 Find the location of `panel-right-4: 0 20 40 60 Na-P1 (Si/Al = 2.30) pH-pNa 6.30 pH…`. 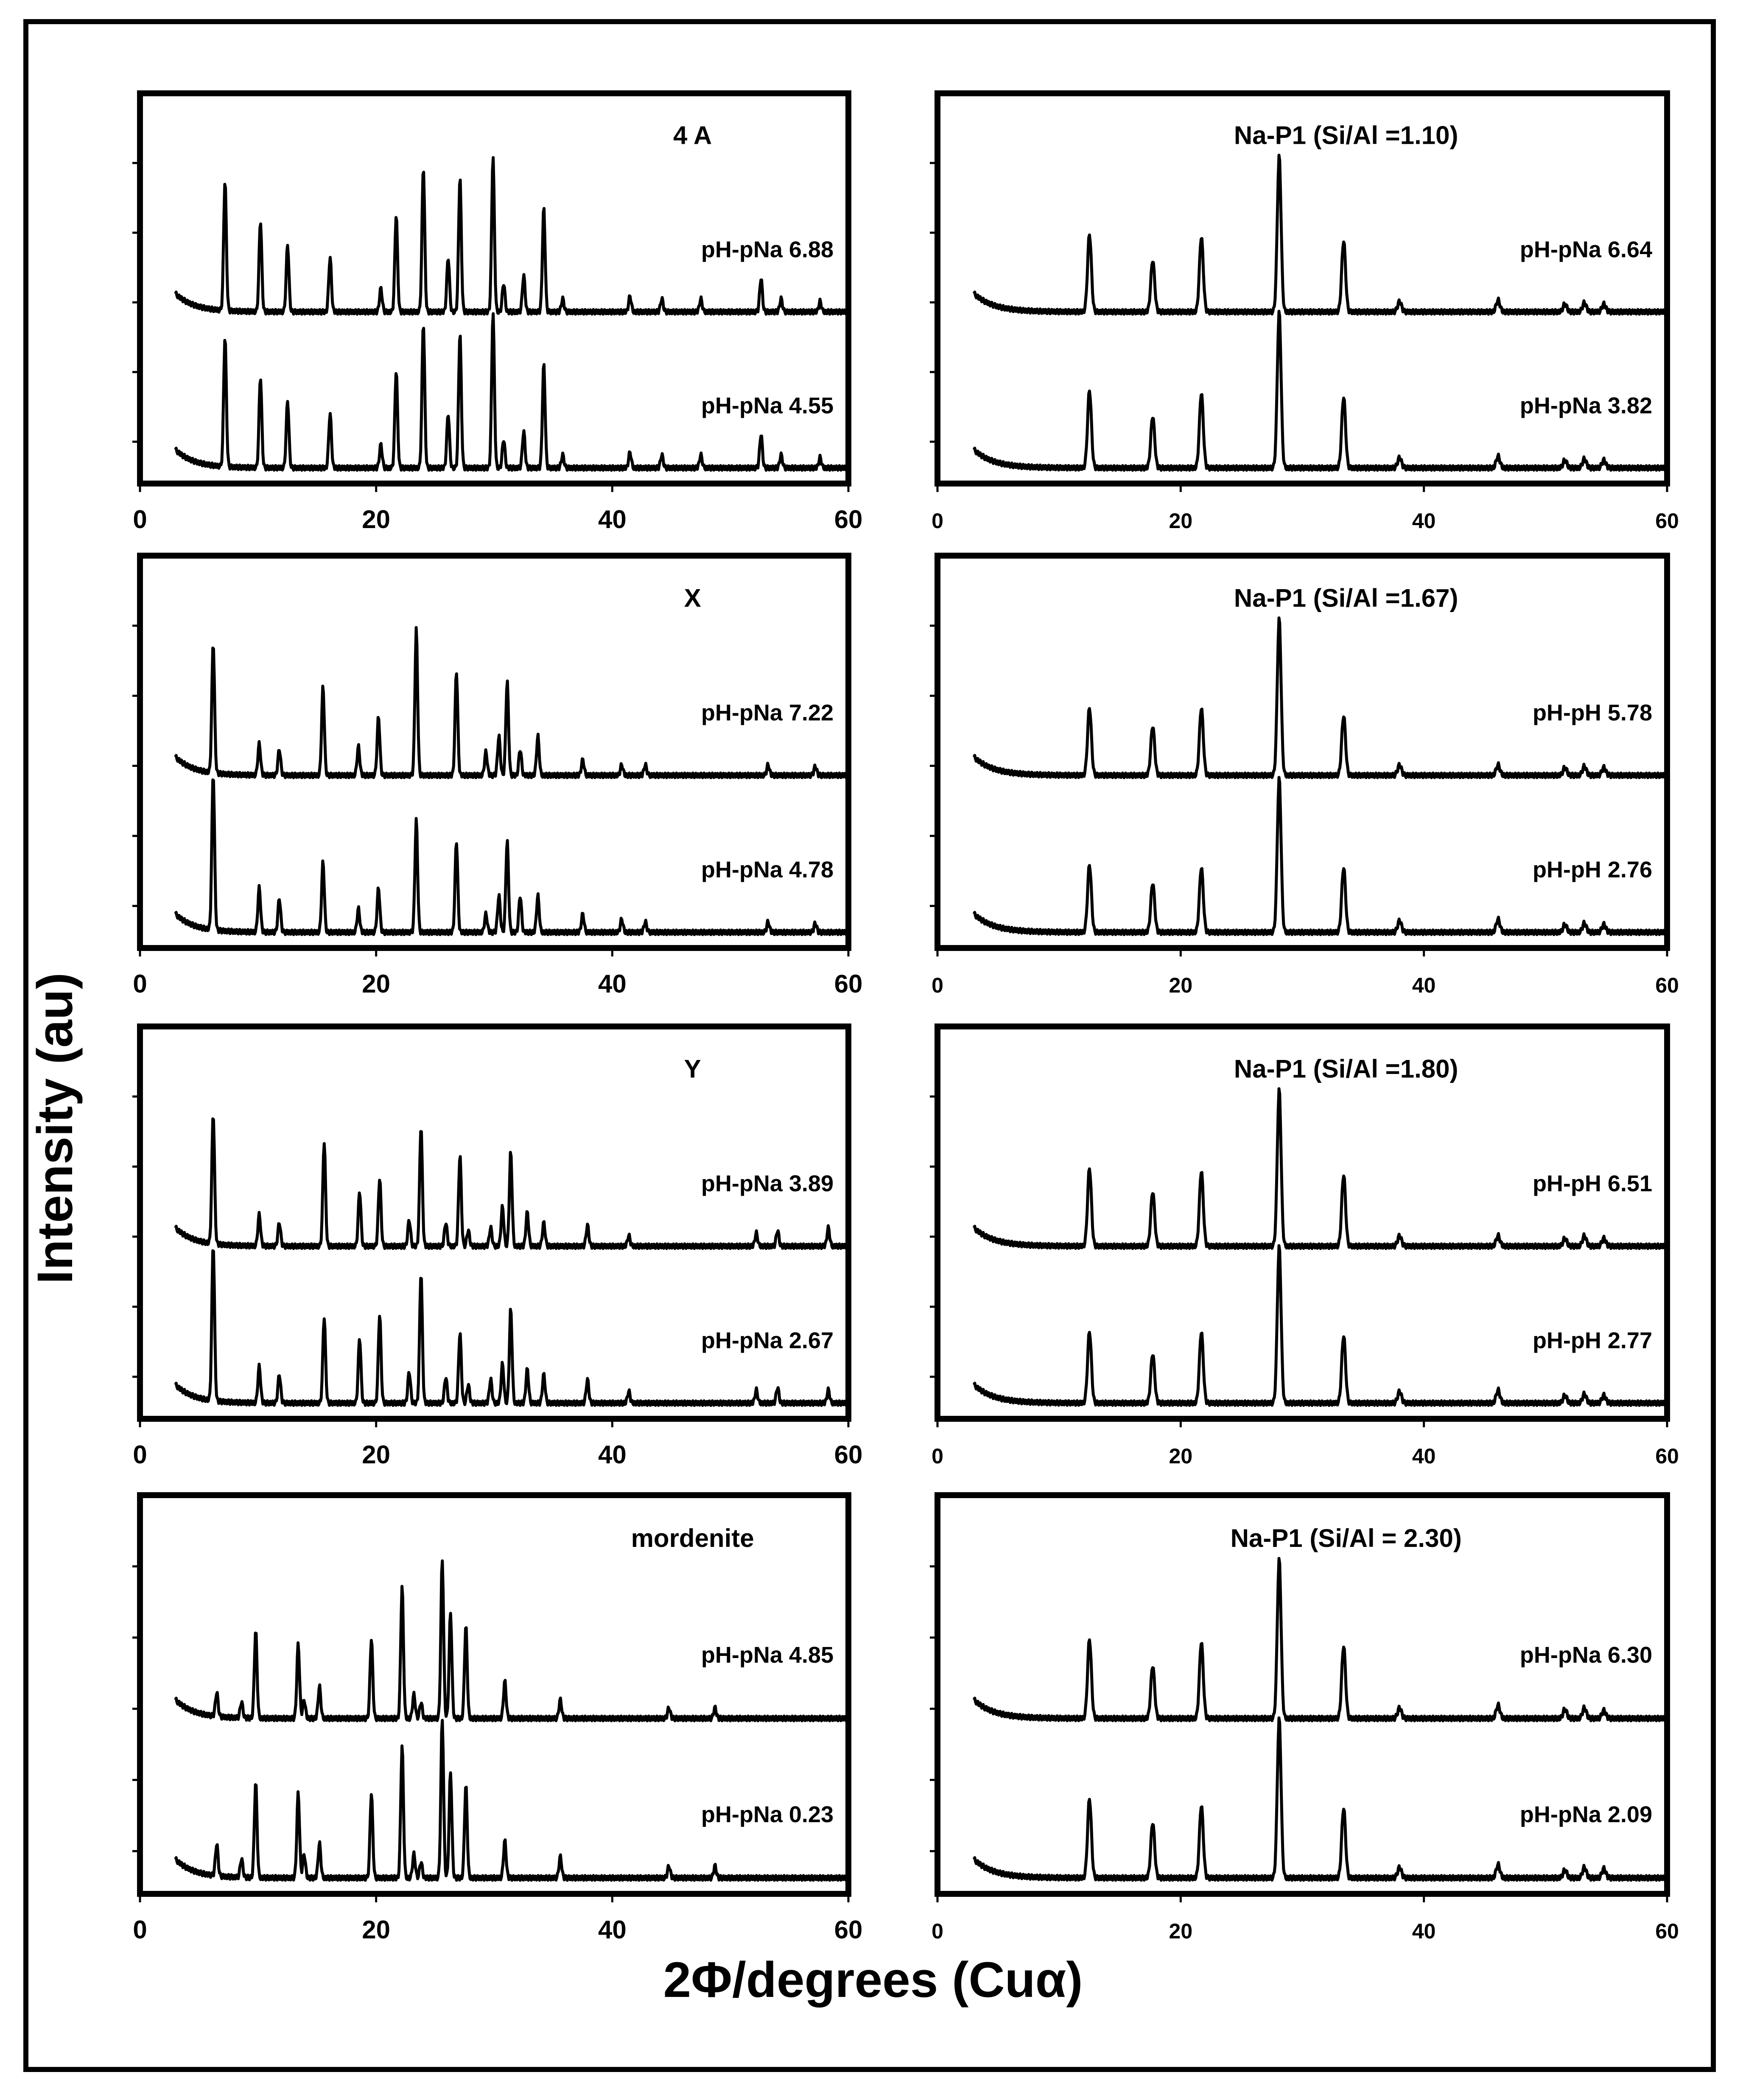

panel-right-4: 0 20 40 60 Na-P1 (Si/Al = 2.30) pH-pNa 6.30 pH… is located at coordinates (1304, 1717).